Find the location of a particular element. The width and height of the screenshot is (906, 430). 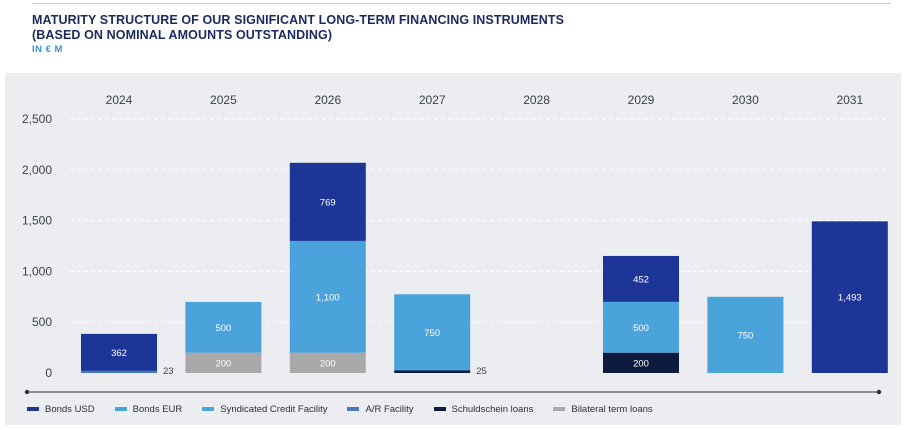

legend-item: Syndicated Credit Facility is located at coordinates (264, 409).